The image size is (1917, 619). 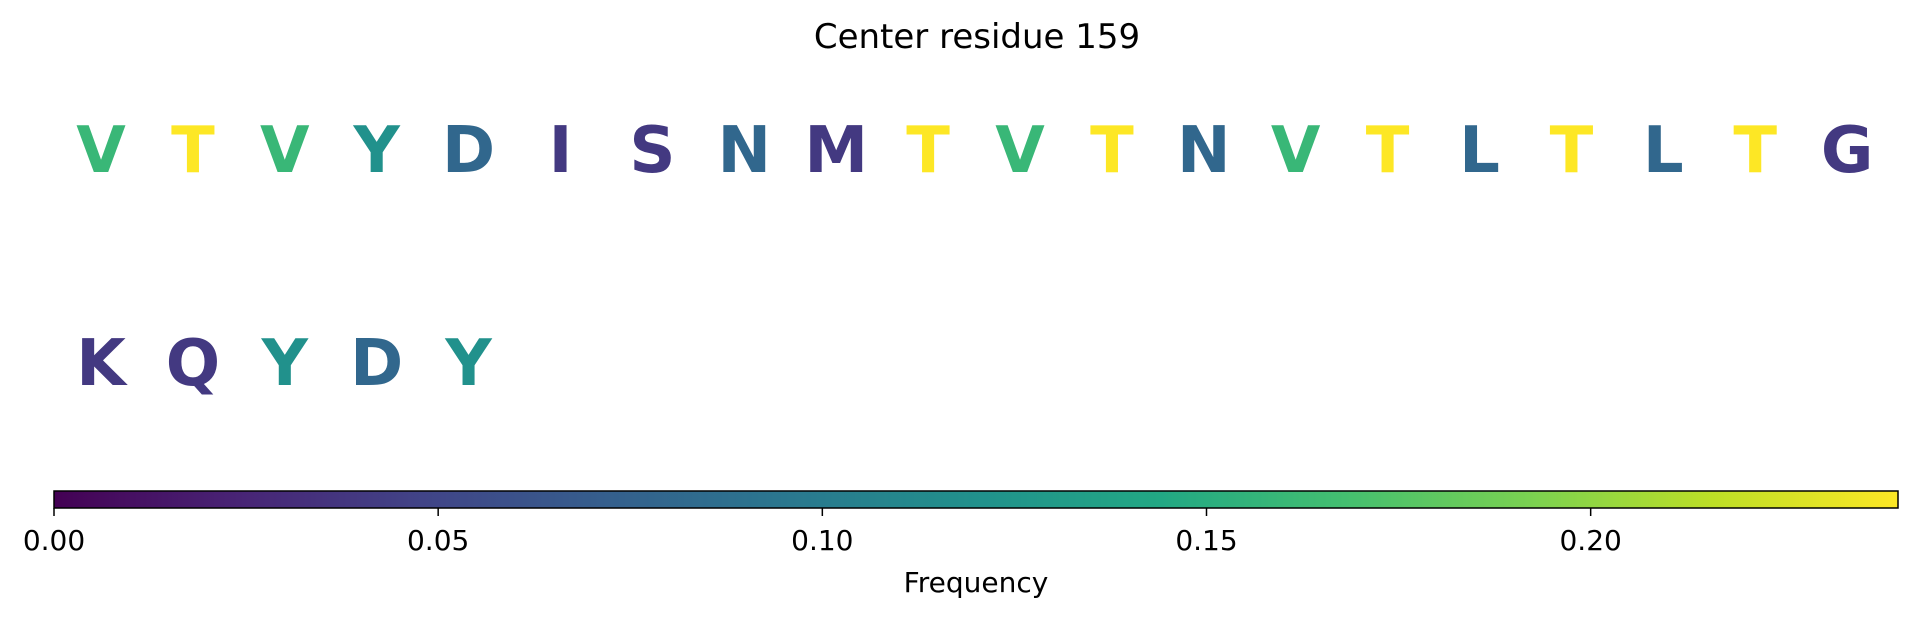 I want to click on residue-letter: S, so click(x=652, y=151).